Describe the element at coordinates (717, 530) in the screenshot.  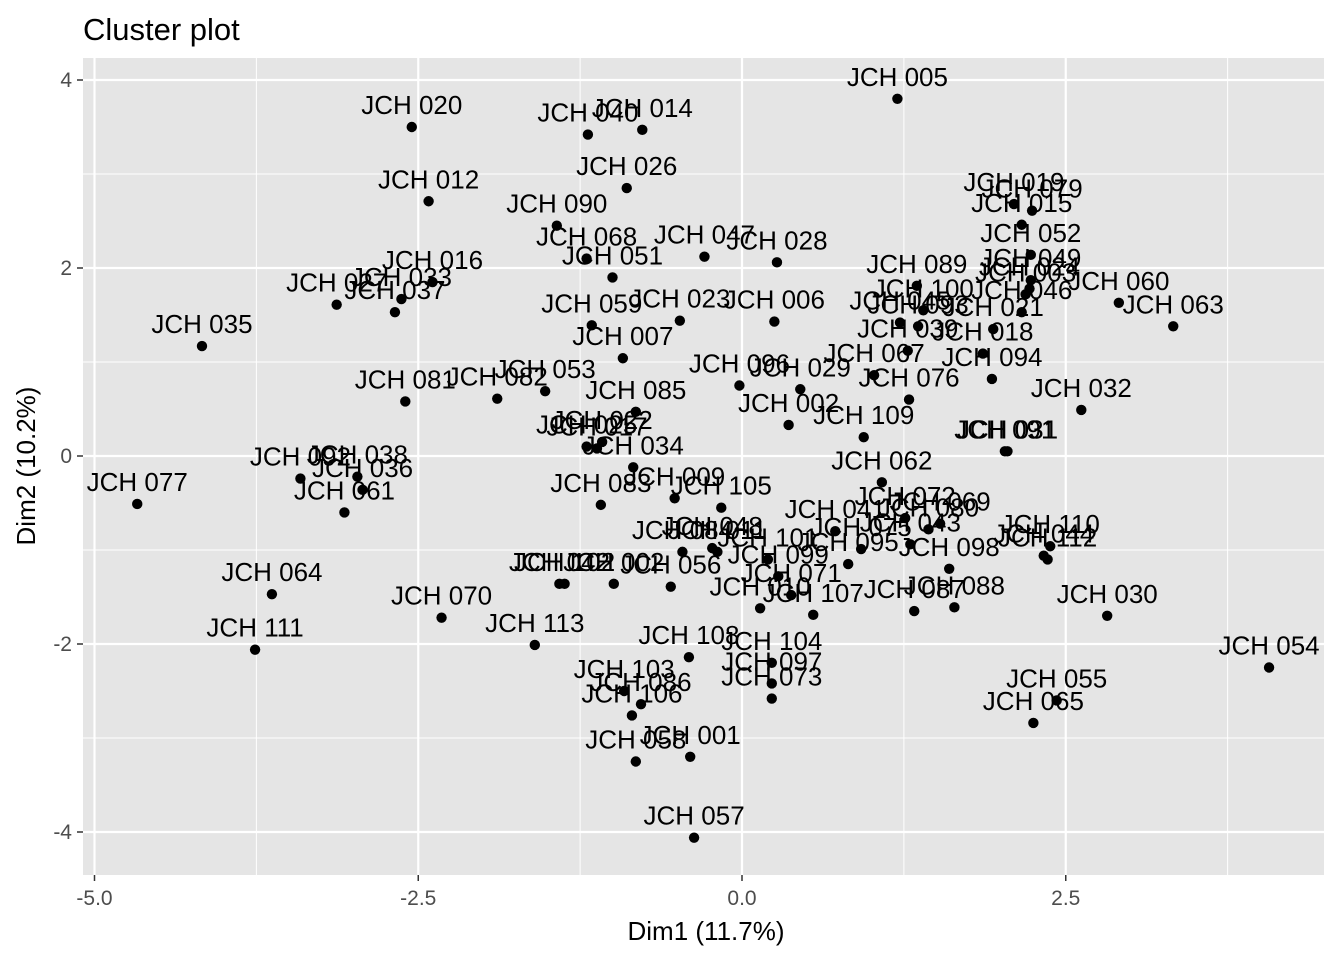
I see `point-label: JCH 011` at that location.